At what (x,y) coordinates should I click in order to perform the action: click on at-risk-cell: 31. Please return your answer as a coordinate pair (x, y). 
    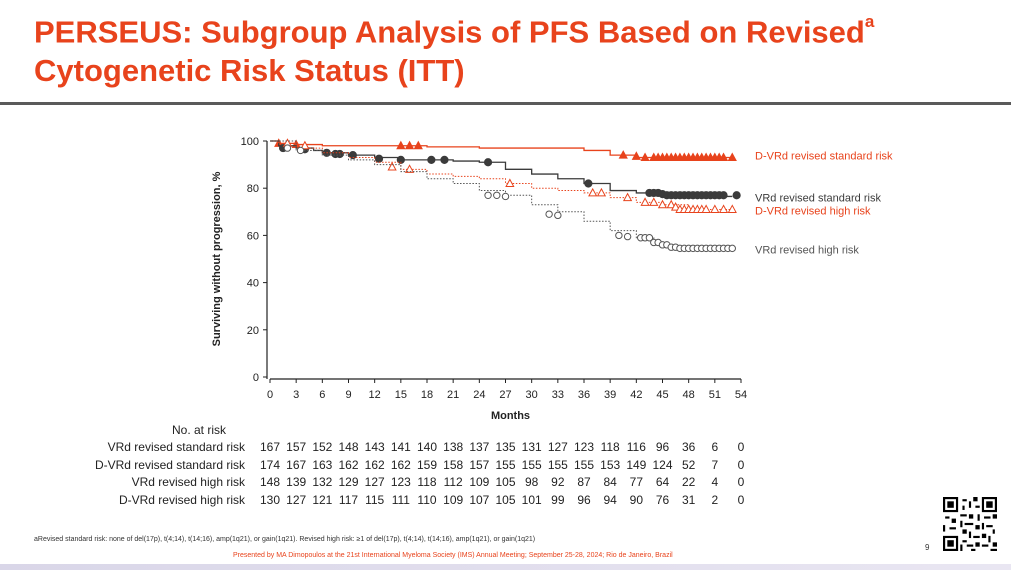
    Looking at the image, I should click on (688, 499).